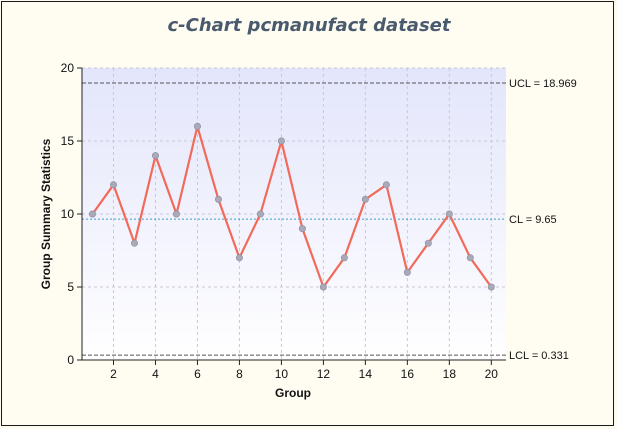 The width and height of the screenshot is (617, 429). What do you see at coordinates (282, 374) in the screenshot?
I see `x-tick-label: 10` at bounding box center [282, 374].